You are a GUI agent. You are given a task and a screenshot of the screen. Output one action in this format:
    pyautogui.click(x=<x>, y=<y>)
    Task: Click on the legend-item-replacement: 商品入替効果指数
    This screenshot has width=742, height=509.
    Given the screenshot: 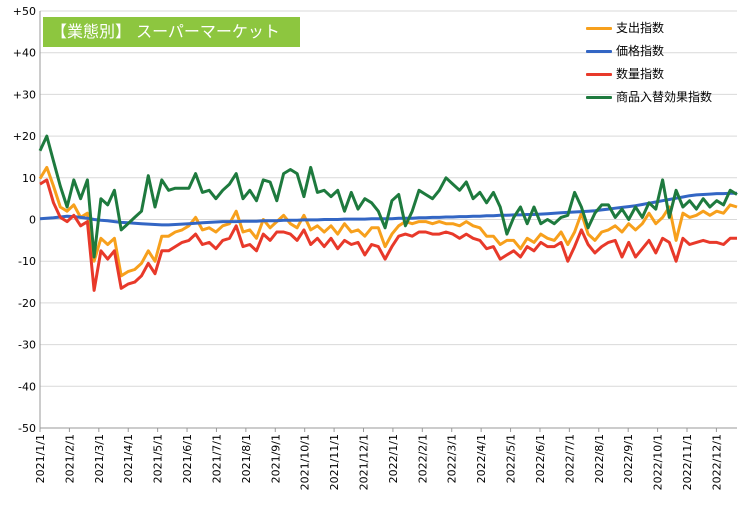 What is the action you would take?
    pyautogui.click(x=649, y=97)
    